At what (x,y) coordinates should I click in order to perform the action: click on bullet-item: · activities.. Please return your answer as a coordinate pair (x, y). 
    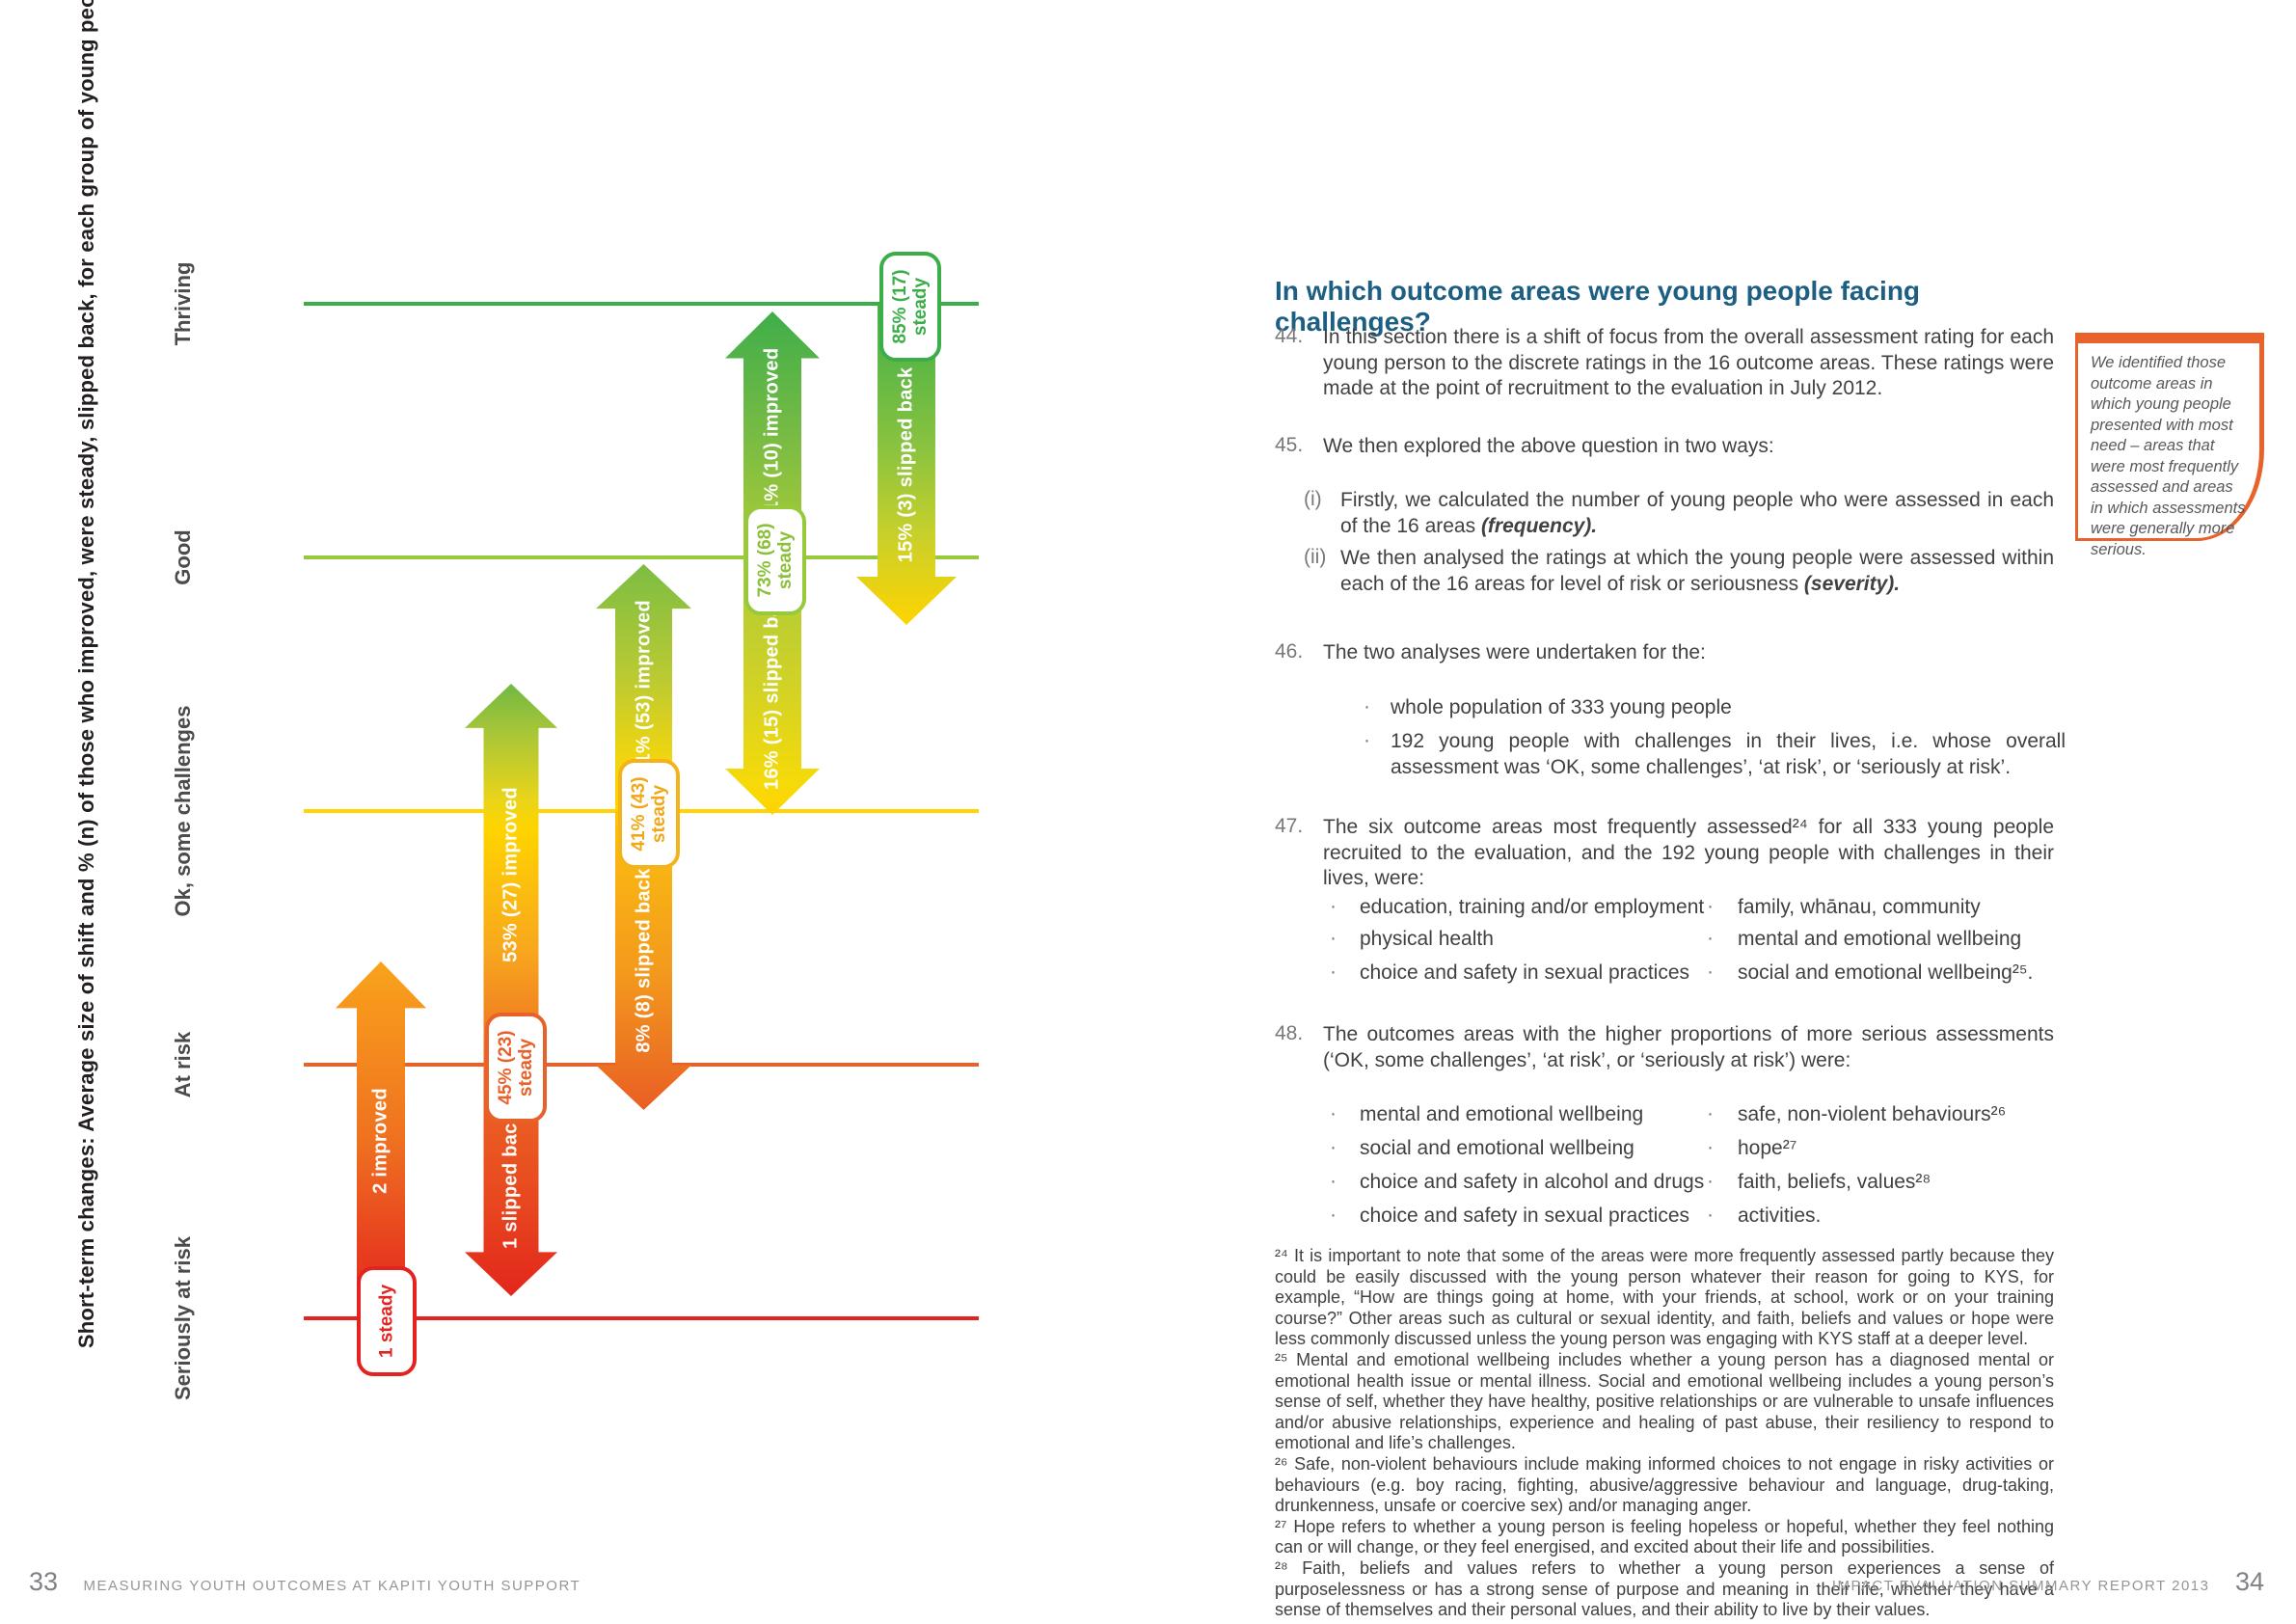
    Looking at the image, I should click on (1764, 1215).